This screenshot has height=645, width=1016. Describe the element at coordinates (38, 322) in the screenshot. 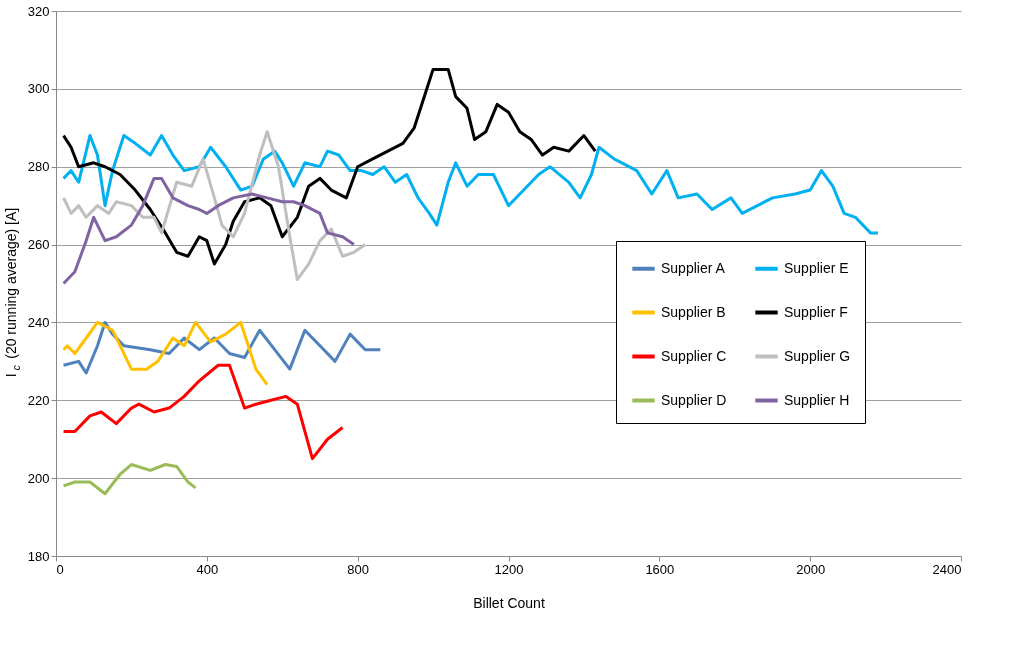

I see `y-tick-label: 240` at that location.